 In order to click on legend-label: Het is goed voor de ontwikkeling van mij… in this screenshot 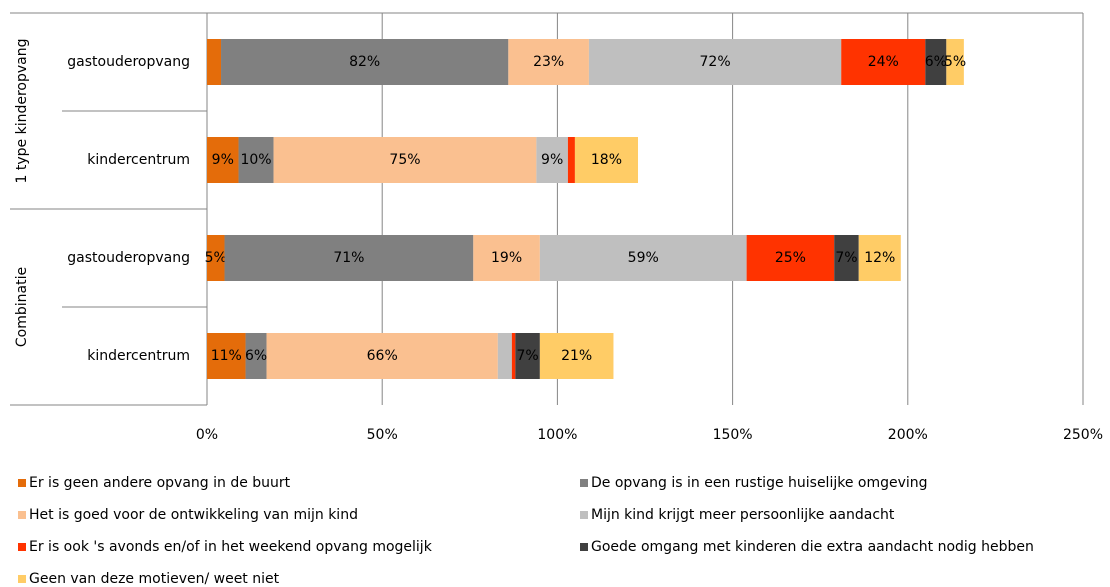, I will do `click(193, 515)`.